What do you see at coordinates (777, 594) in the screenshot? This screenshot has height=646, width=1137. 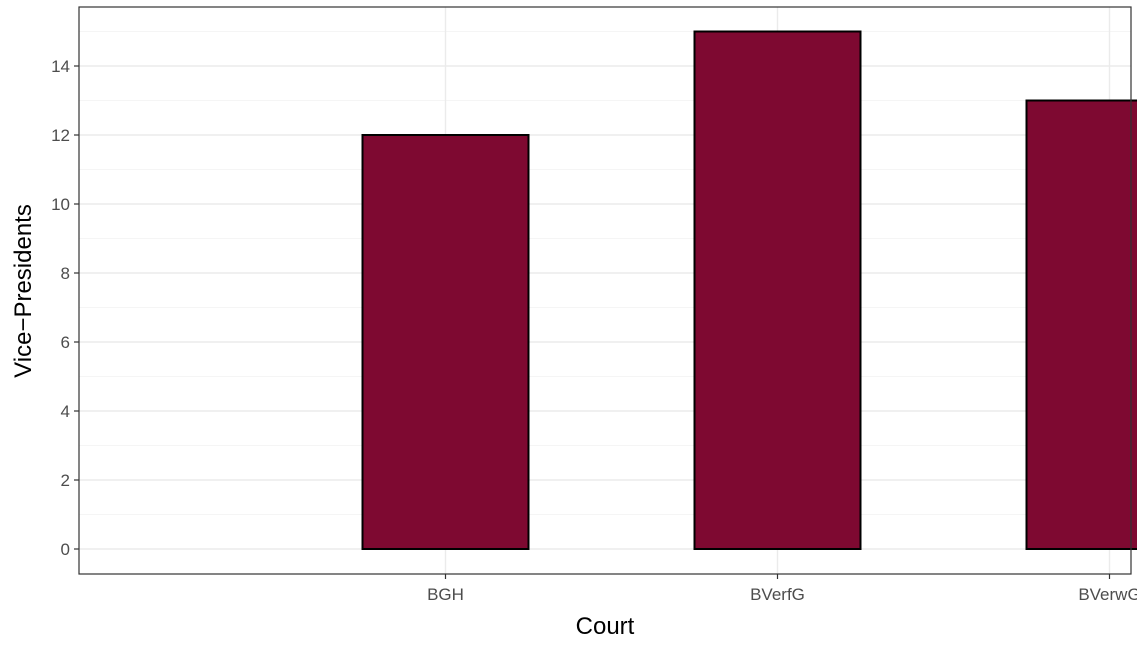 I see `x-tick-label: BVerfG` at bounding box center [777, 594].